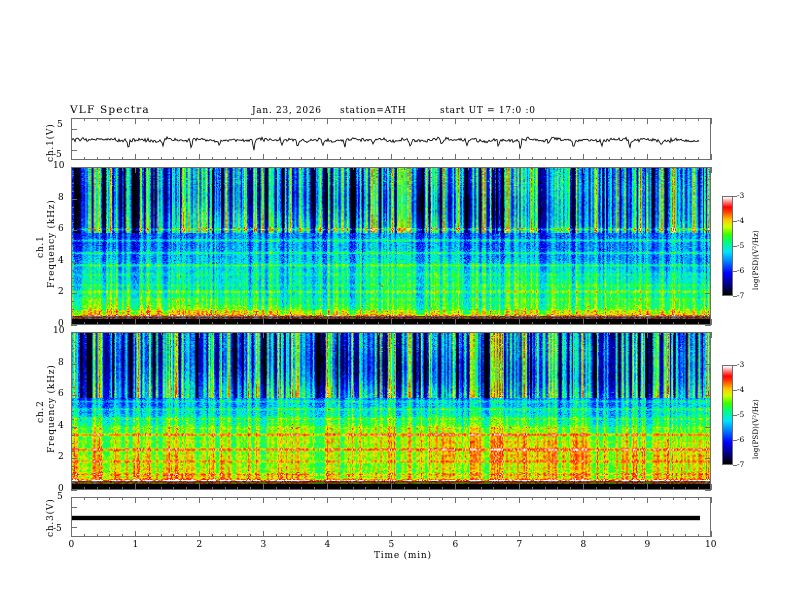  I want to click on ch2-spectrogram-axis-label: ch.2, so click(41, 411).